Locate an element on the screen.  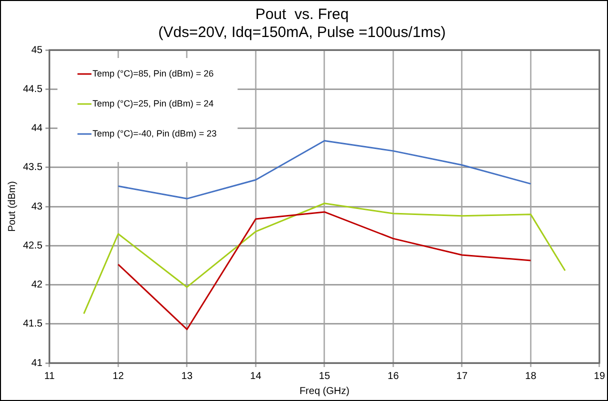
y-tick-label: 43.5 is located at coordinates (32, 168).